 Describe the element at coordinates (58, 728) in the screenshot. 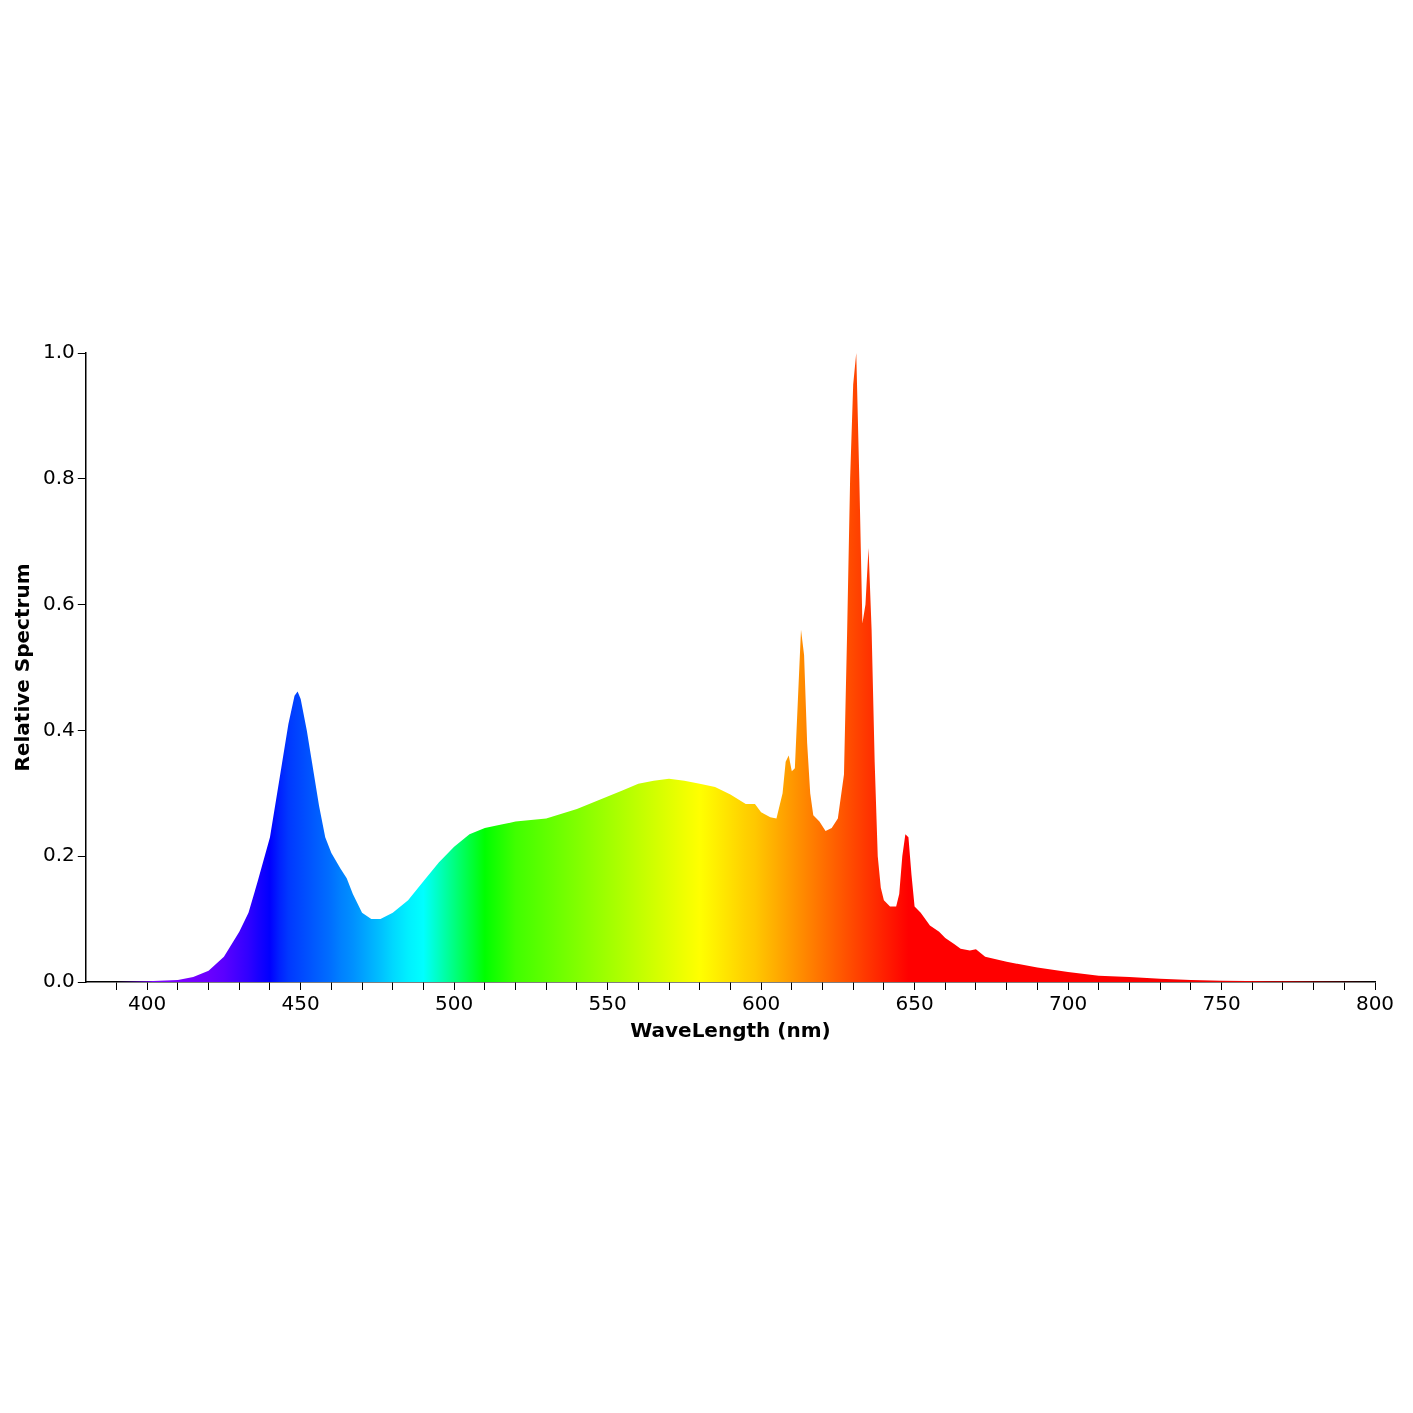

I see `y-tick-label: 0.4` at that location.